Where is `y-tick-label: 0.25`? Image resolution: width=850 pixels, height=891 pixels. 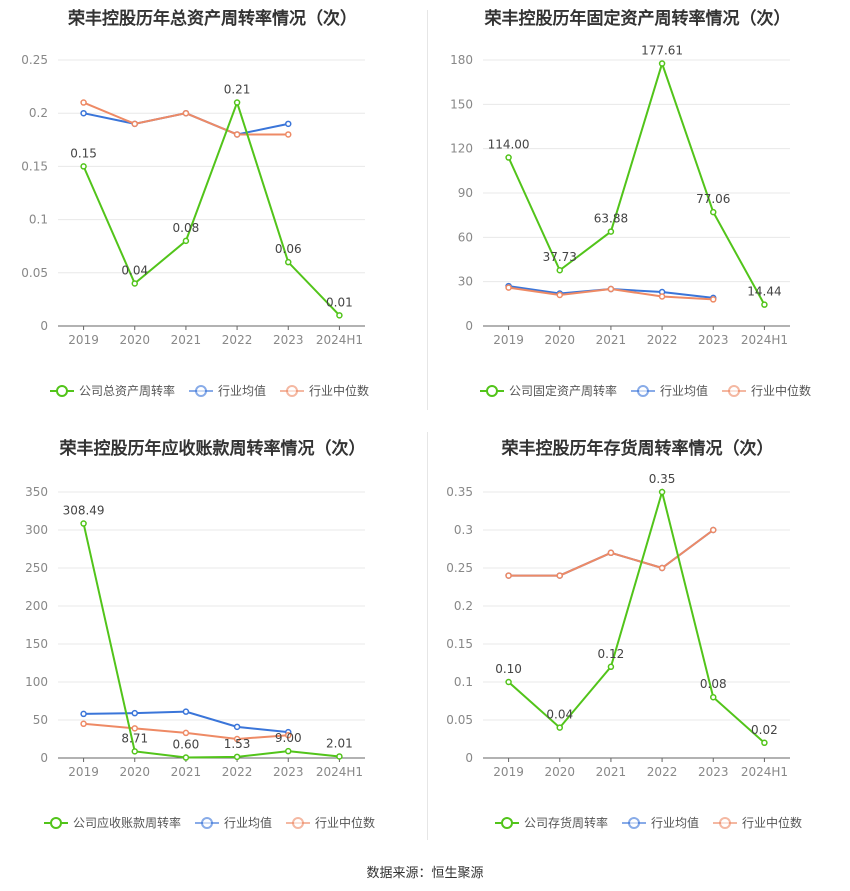
y-tick-label: 0.25 is located at coordinates (34, 60).